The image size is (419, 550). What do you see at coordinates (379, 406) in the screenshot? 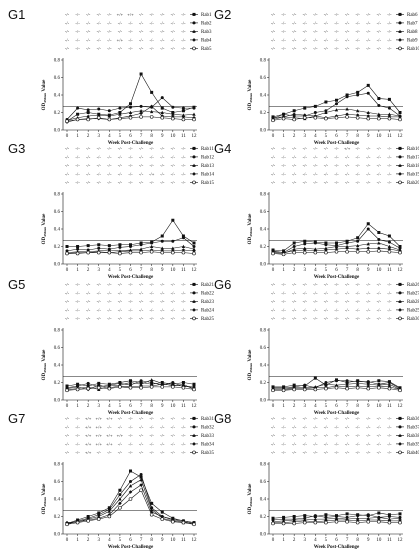
I see `x-tick-label: 10` at bounding box center [379, 406].